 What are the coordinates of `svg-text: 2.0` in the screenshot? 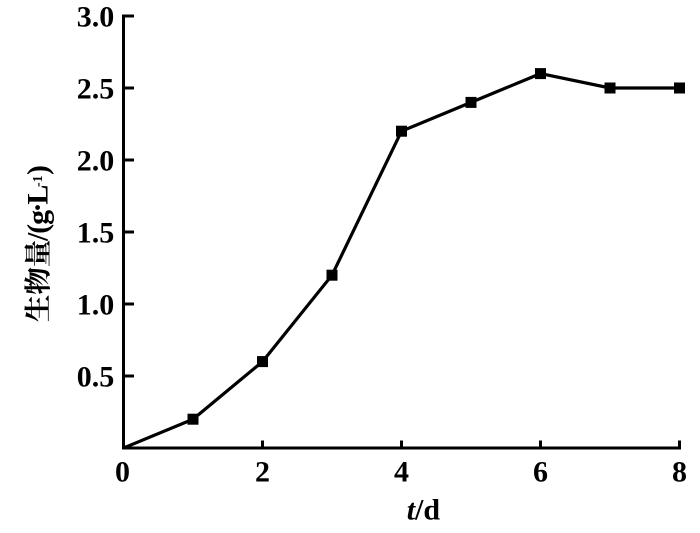 It's located at (96, 161).